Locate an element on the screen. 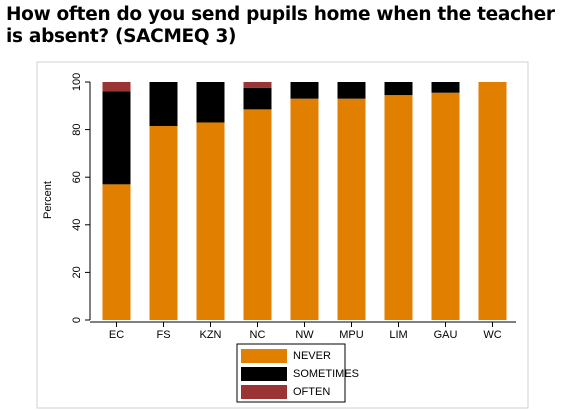 This screenshot has height=410, width=575. x-tick-label: NC is located at coordinates (258, 335).